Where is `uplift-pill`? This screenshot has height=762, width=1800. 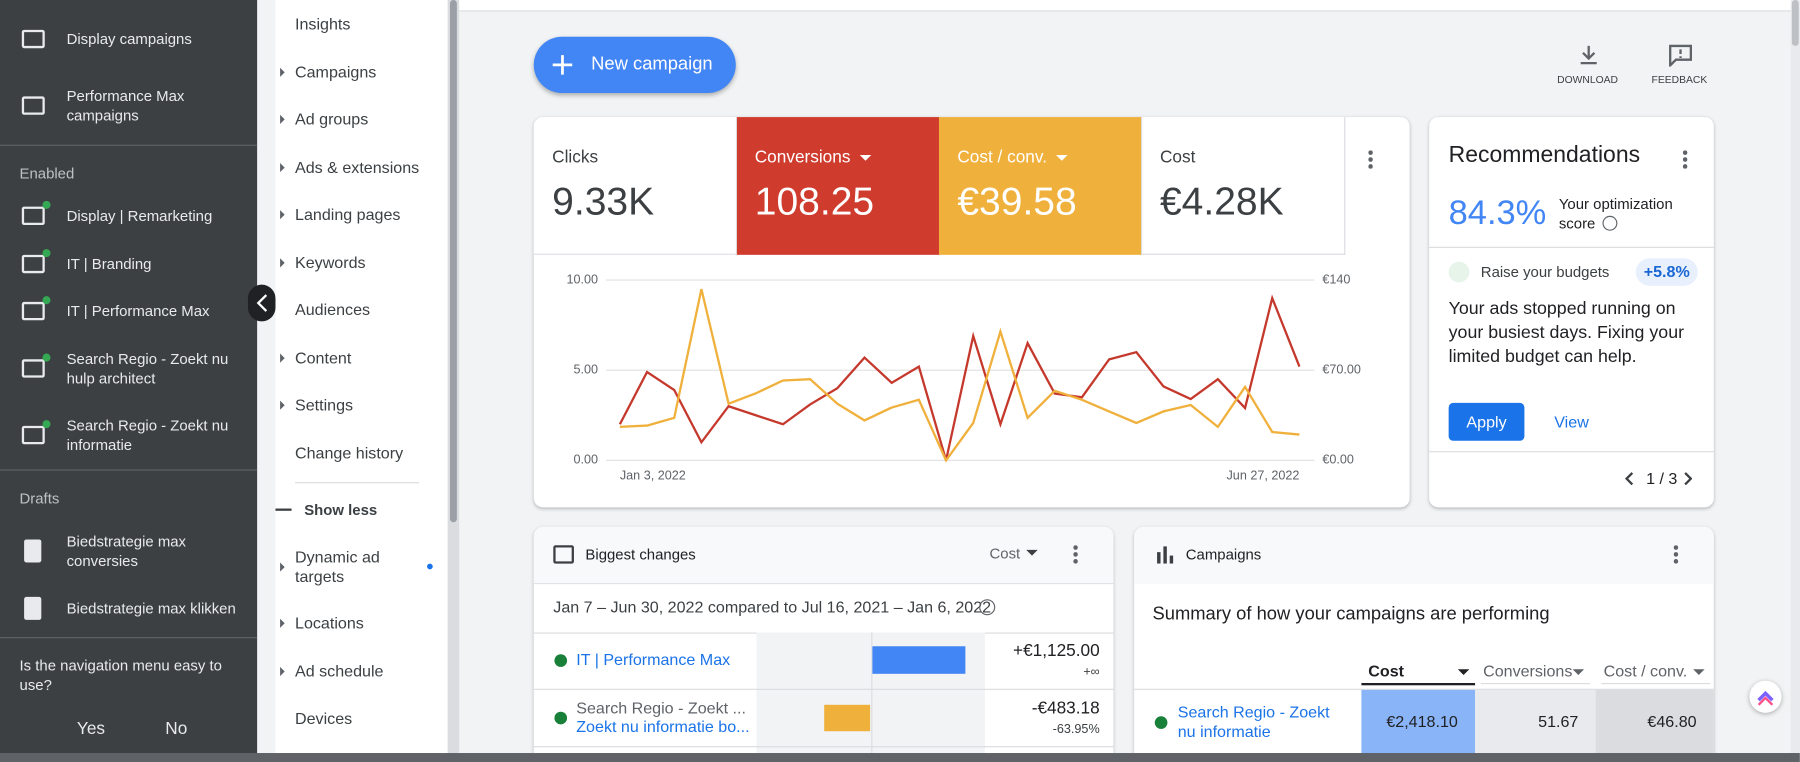 uplift-pill is located at coordinates (1666, 272).